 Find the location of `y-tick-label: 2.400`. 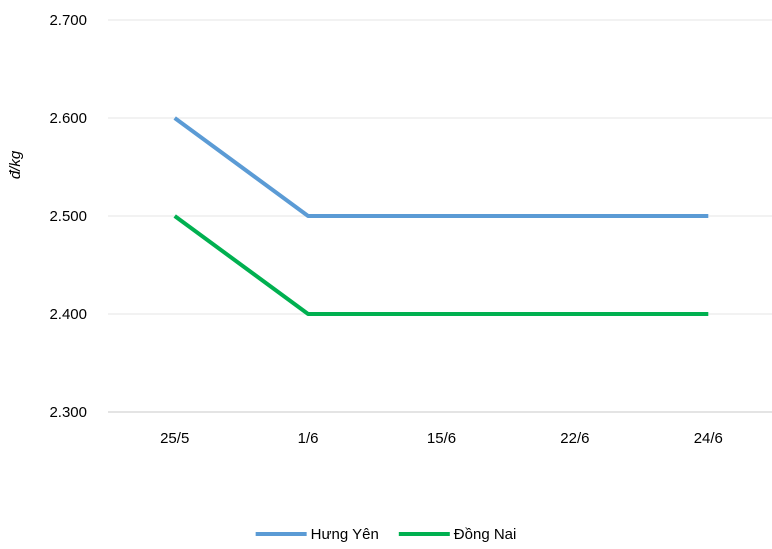

y-tick-label: 2.400 is located at coordinates (68, 314).